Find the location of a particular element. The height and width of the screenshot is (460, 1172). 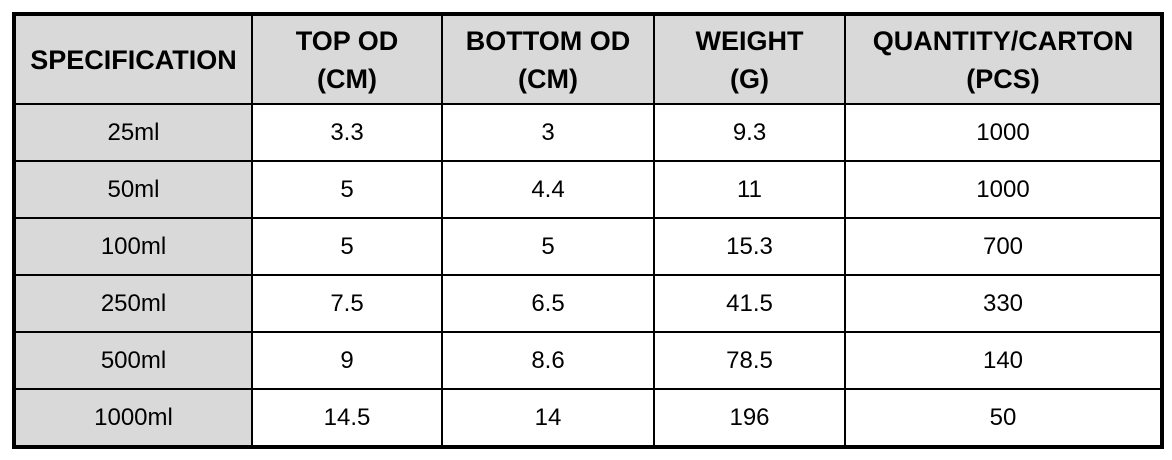

header-text: BOTTOM OD is located at coordinates (548, 40).